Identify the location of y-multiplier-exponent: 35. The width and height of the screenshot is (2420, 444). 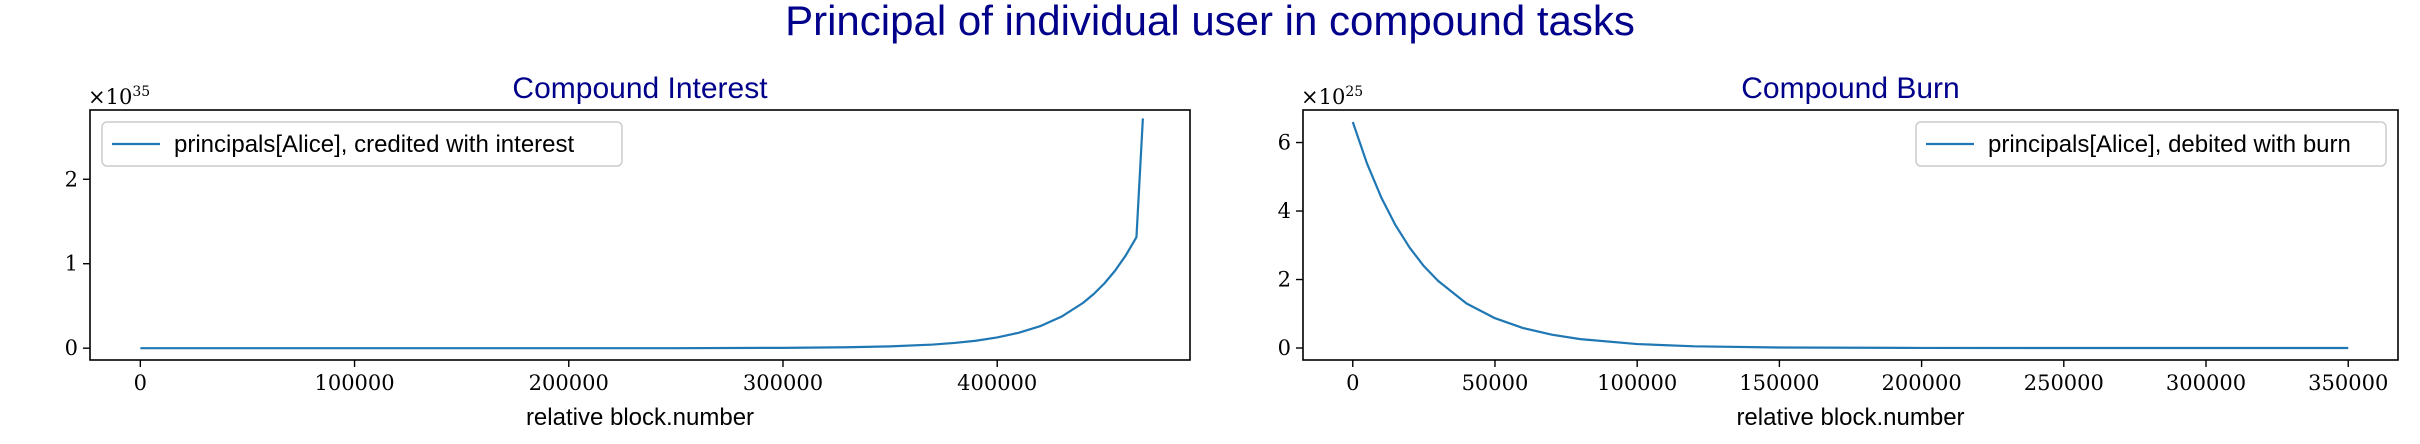
(141, 92).